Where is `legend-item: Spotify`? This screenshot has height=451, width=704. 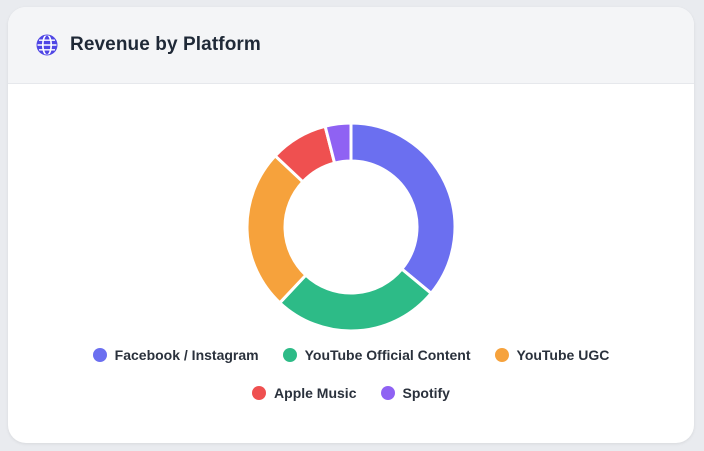
legend-item: Spotify is located at coordinates (415, 393).